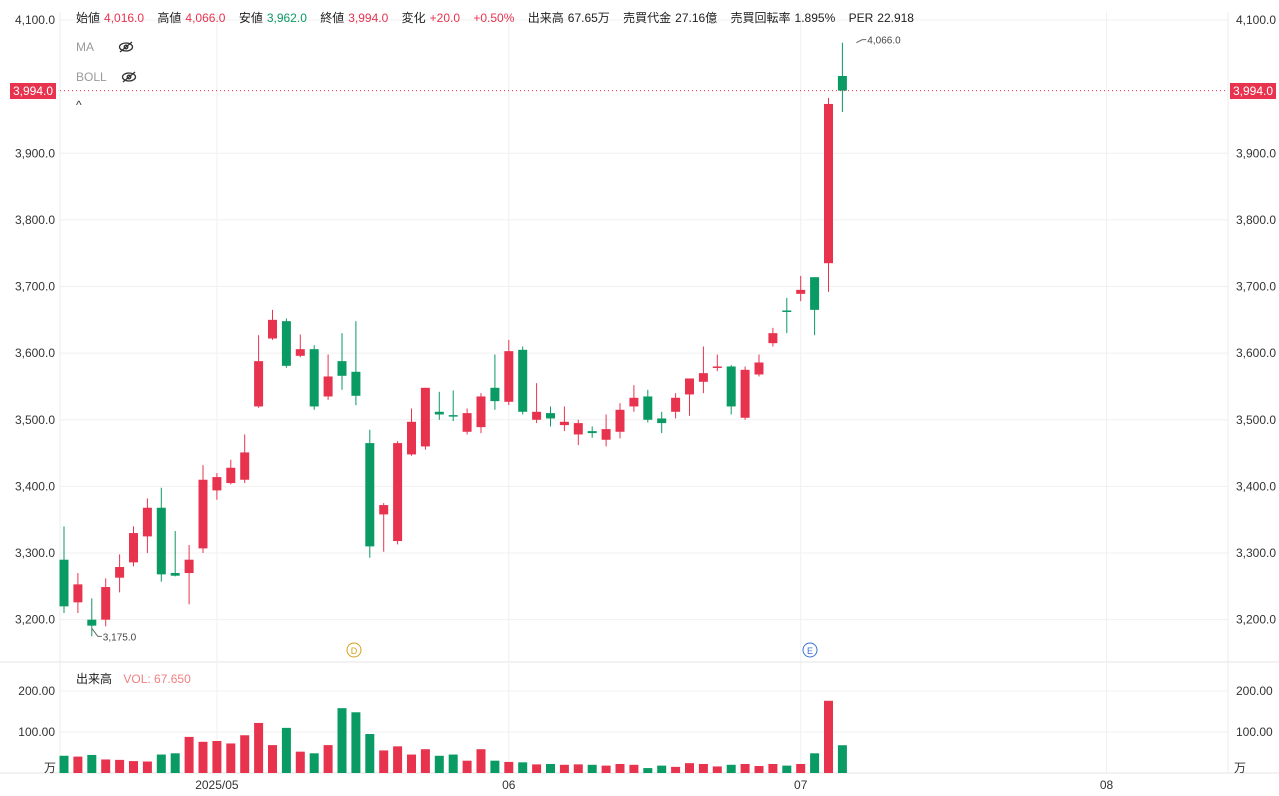  Describe the element at coordinates (157, 679) in the screenshot. I see `volume-panel-value: VOL: 67.650` at that location.